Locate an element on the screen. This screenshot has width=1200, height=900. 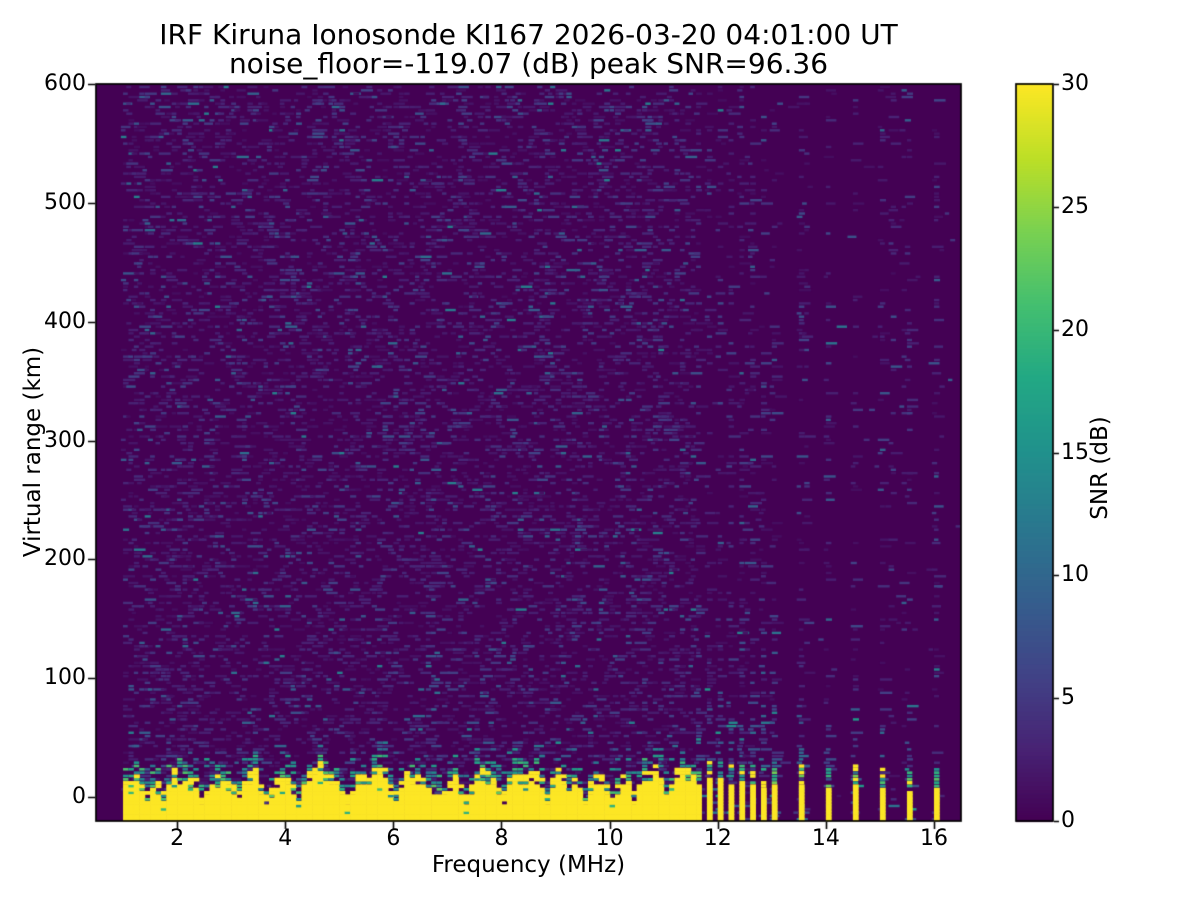
colorbar-tick-label: 15 is located at coordinates (1075, 452).